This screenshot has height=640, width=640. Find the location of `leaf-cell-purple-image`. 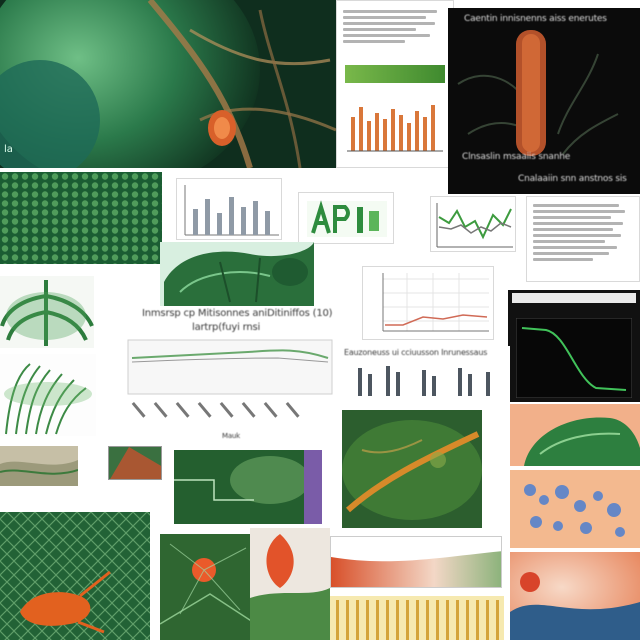

leaf-cell-purple-image is located at coordinates (248, 487).